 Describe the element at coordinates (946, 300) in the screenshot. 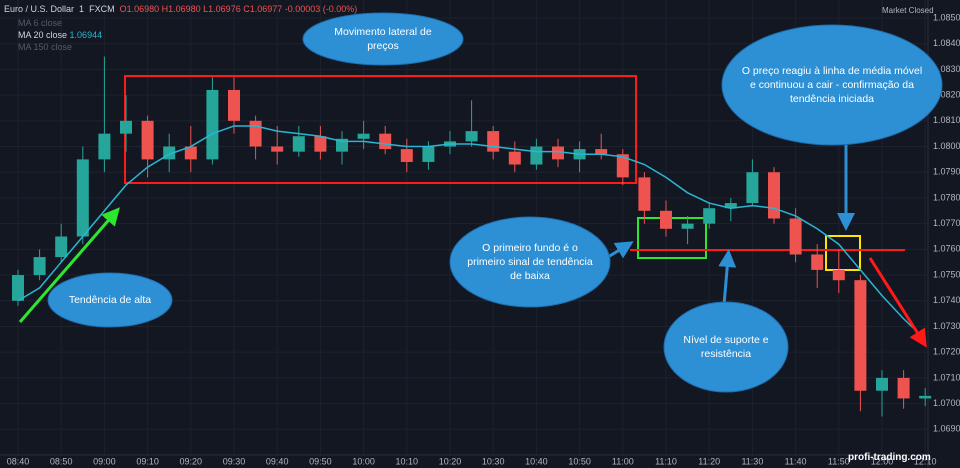

I see `y-tick-label: 1.07400` at that location.